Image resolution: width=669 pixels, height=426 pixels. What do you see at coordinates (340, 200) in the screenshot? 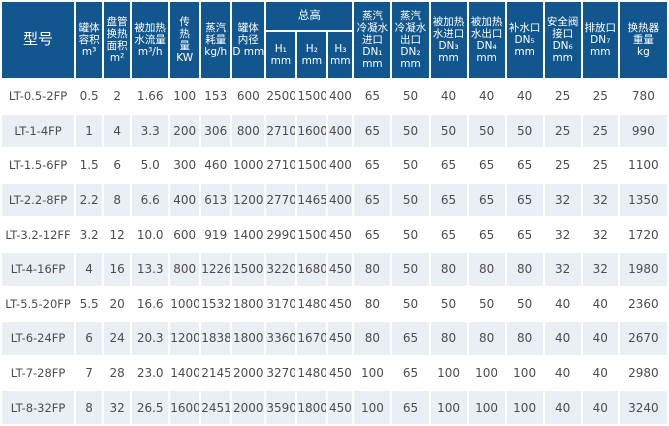
I see `cell-total-height-h3: 400` at bounding box center [340, 200].